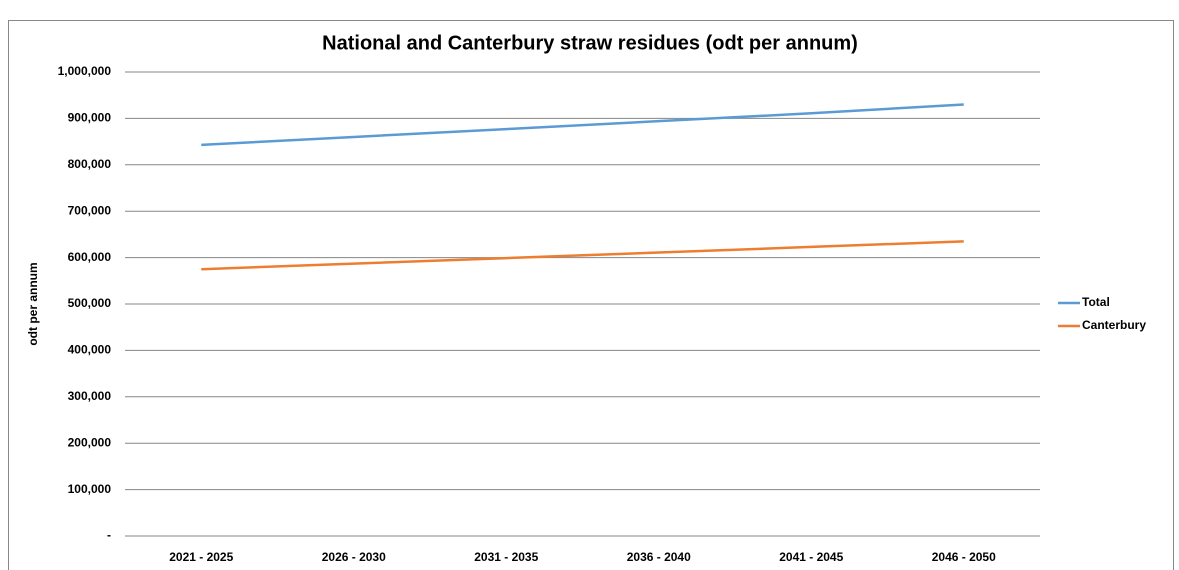 This screenshot has height=570, width=1179. Describe the element at coordinates (90, 164) in the screenshot. I see `y-tick-label: 800,000` at that location.